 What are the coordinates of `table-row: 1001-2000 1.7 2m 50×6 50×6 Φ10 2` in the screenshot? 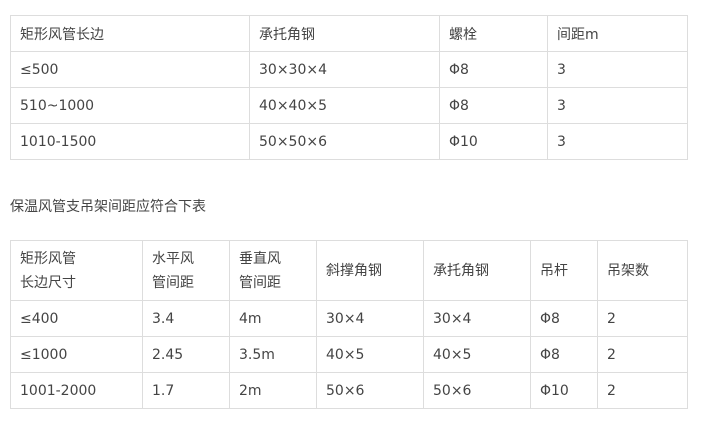 It's located at (349, 390).